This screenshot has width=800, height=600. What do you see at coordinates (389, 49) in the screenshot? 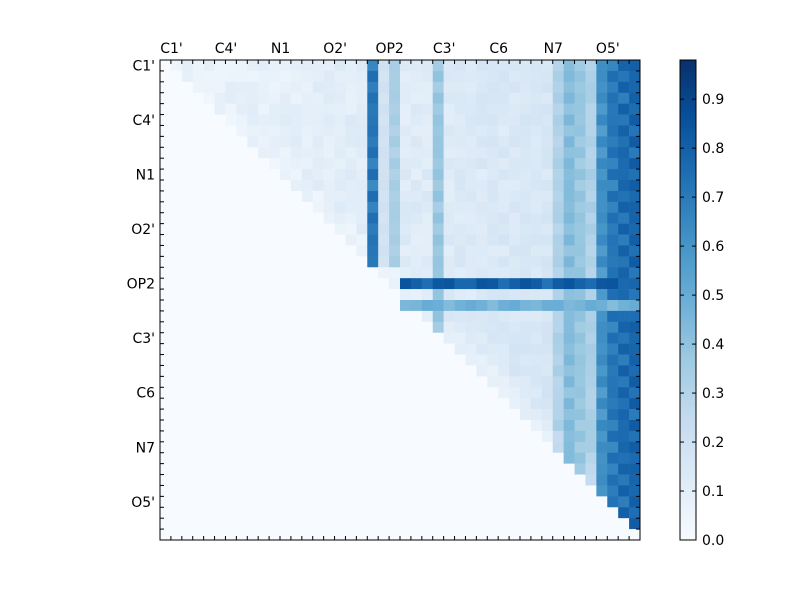
I see `x-tick-label: OP2` at bounding box center [389, 49].